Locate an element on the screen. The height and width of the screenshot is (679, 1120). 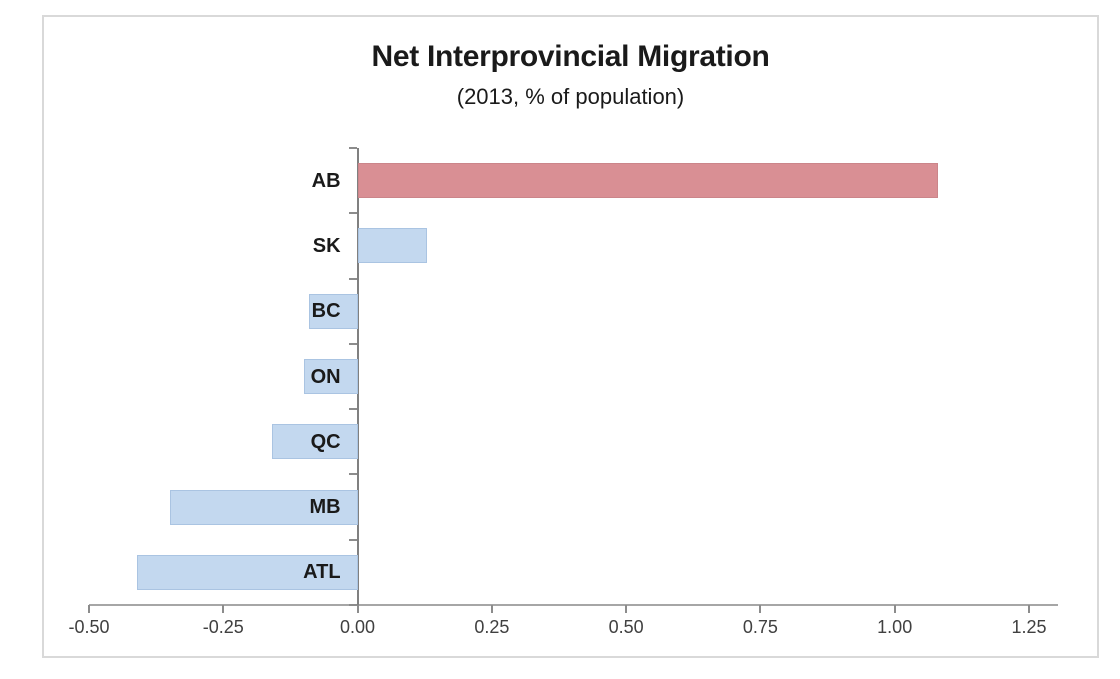
x-tick-label: 0.00 is located at coordinates (358, 627).